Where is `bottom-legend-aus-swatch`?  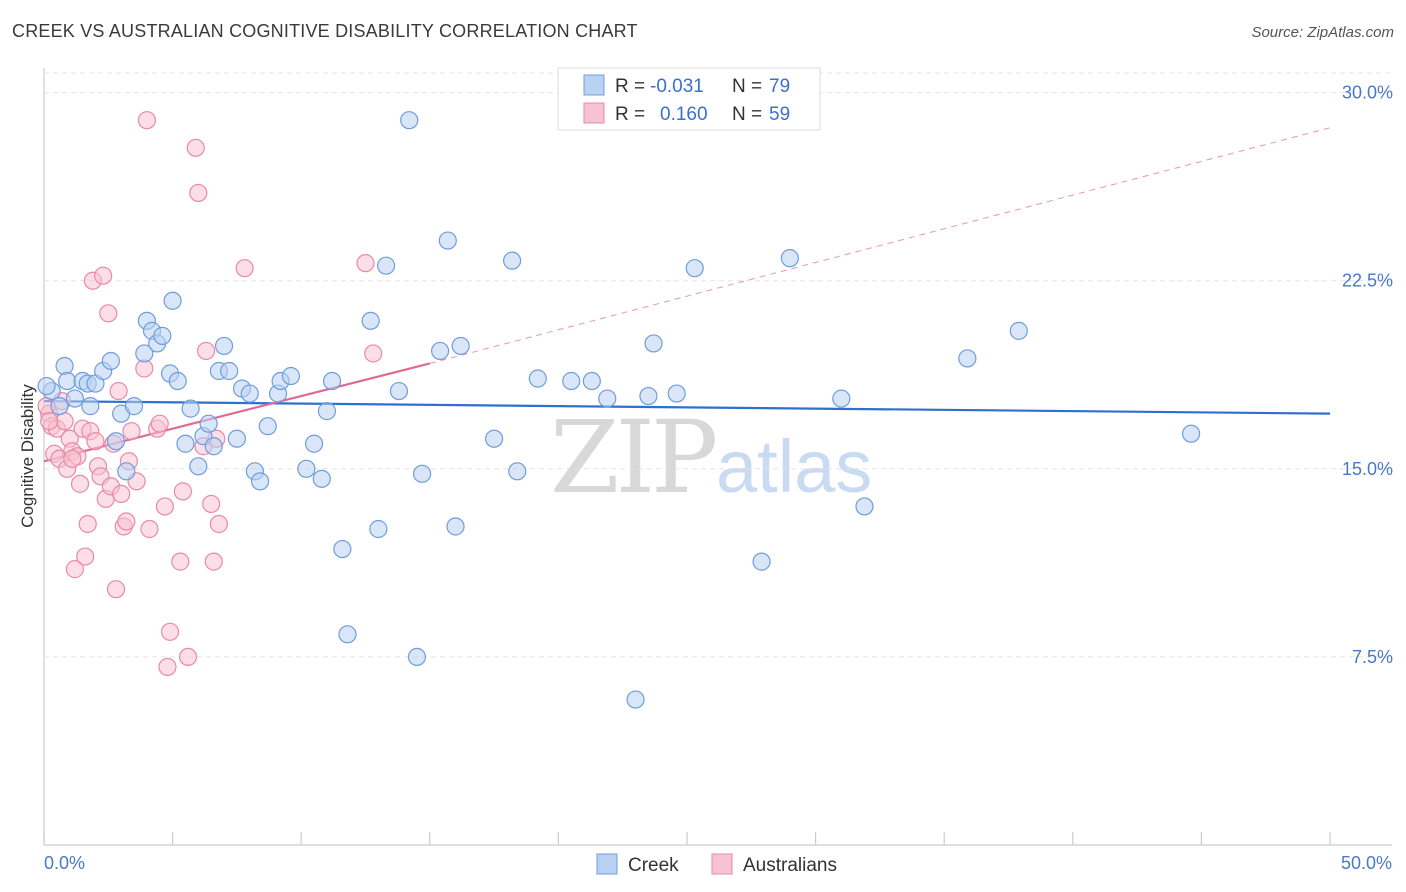
bottom-legend-aus-swatch is located at coordinates (722, 864).